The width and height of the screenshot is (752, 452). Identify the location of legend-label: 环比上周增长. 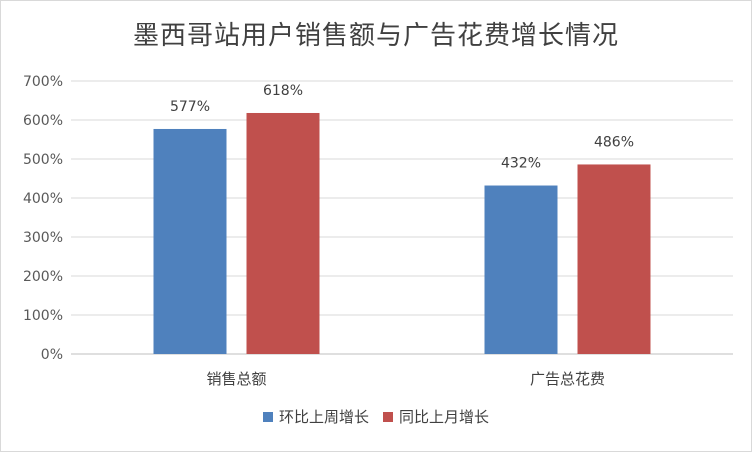
(324, 417).